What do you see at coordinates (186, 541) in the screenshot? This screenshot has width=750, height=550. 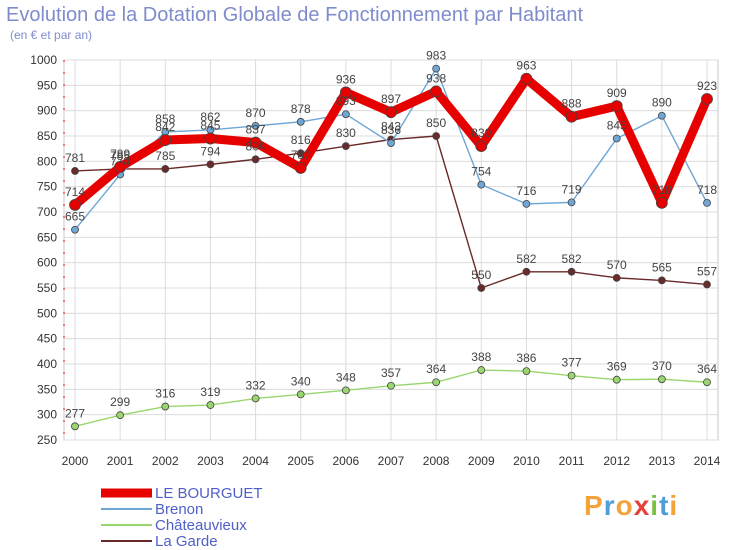 I see `legend-label: La Garde` at bounding box center [186, 541].